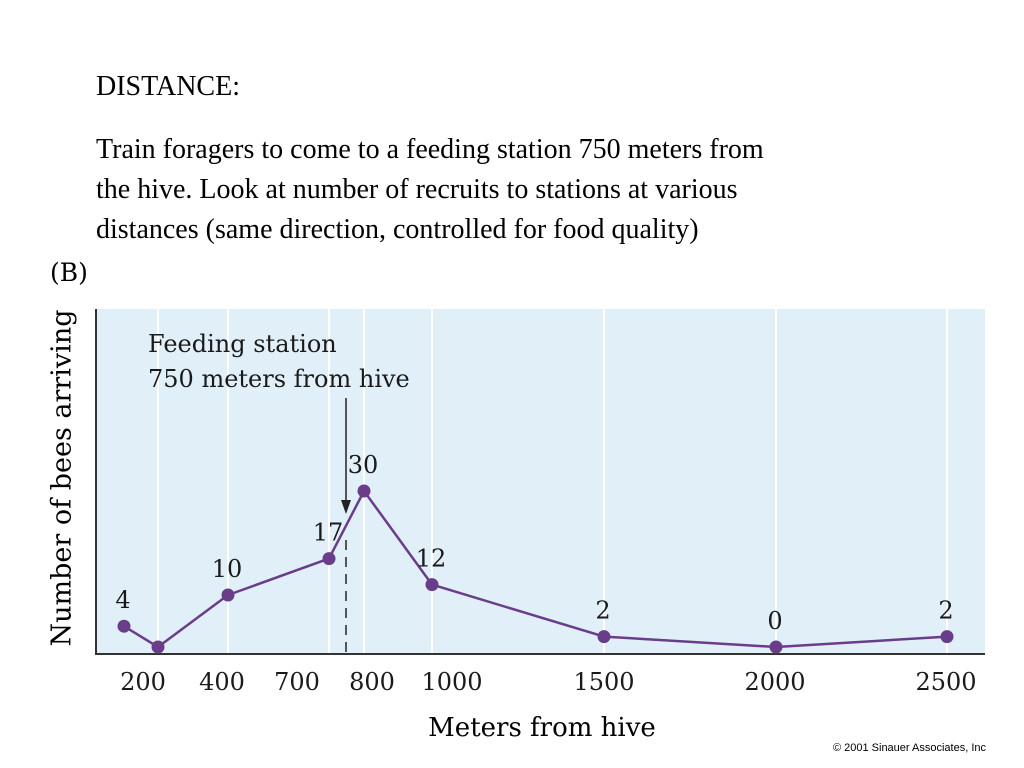 Image resolution: width=1024 pixels, height=768 pixels. What do you see at coordinates (945, 682) in the screenshot?
I see `x-tick-label: 2500` at bounding box center [945, 682].